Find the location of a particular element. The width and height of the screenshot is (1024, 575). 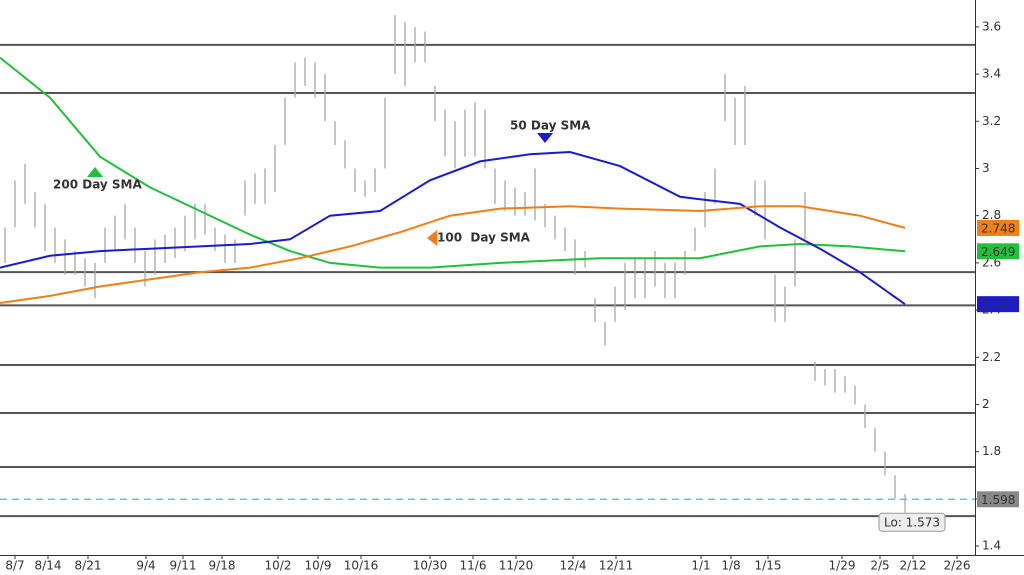

x-tick-label: 2/5 is located at coordinates (879, 566).